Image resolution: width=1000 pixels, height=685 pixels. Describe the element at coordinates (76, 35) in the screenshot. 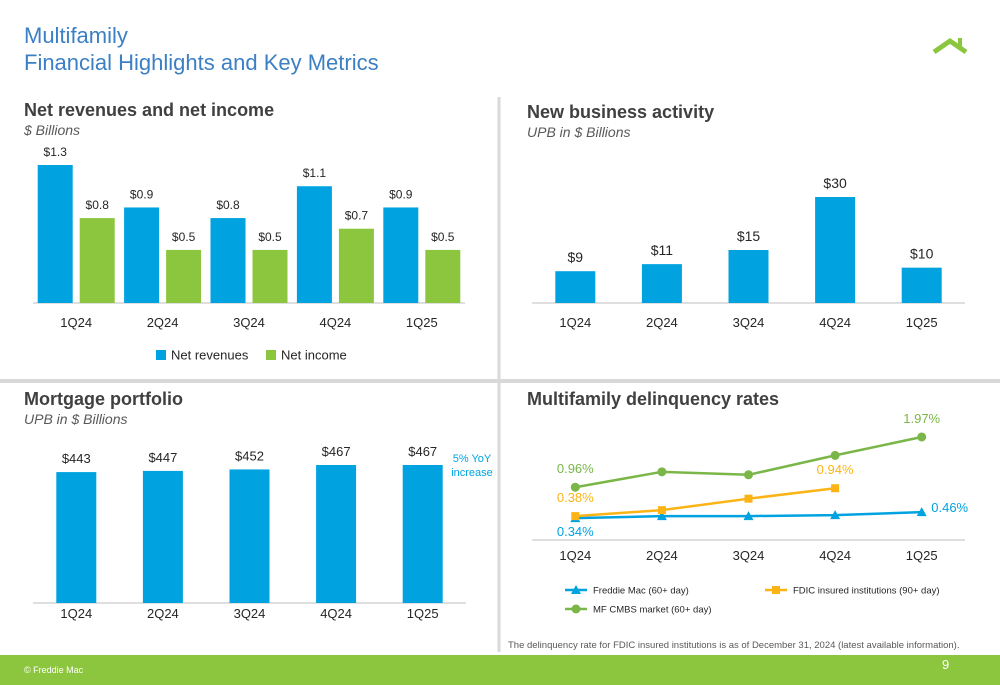

I see `slide-title: Multifamily` at that location.